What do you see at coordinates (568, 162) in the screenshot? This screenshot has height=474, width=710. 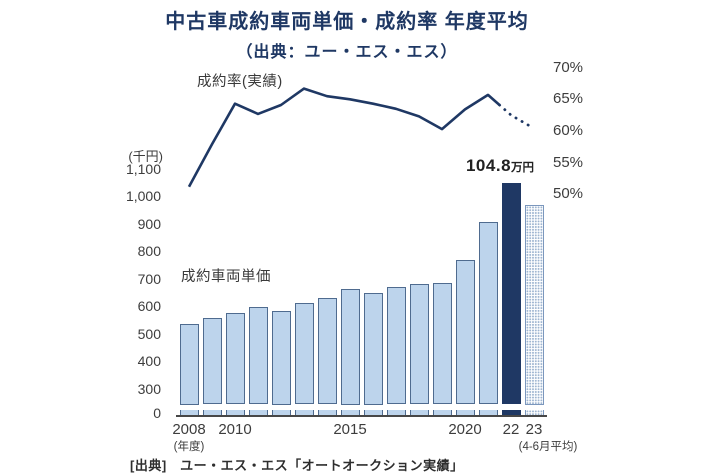 I see `right-axis-tick-55: 55%` at bounding box center [568, 162].